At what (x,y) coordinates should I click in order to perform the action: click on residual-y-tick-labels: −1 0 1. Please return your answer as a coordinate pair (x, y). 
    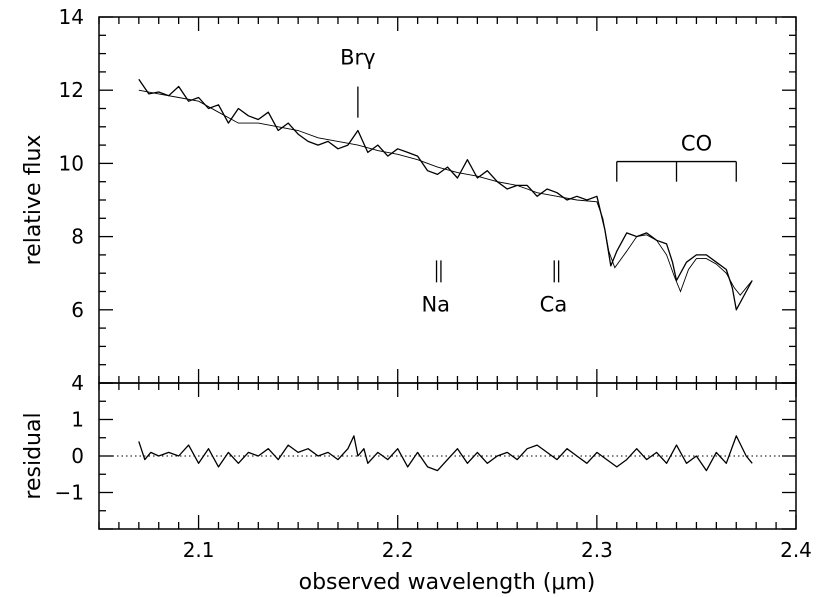
    Looking at the image, I should click on (69, 456).